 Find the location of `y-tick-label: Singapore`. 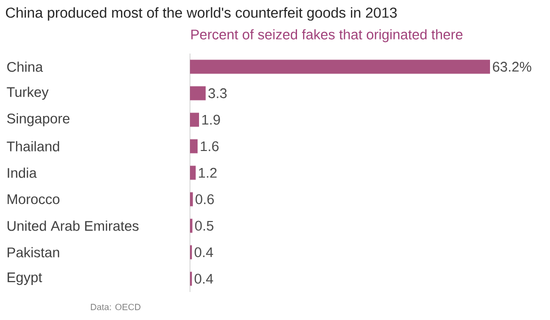

y-tick-label: Singapore is located at coordinates (38, 119).